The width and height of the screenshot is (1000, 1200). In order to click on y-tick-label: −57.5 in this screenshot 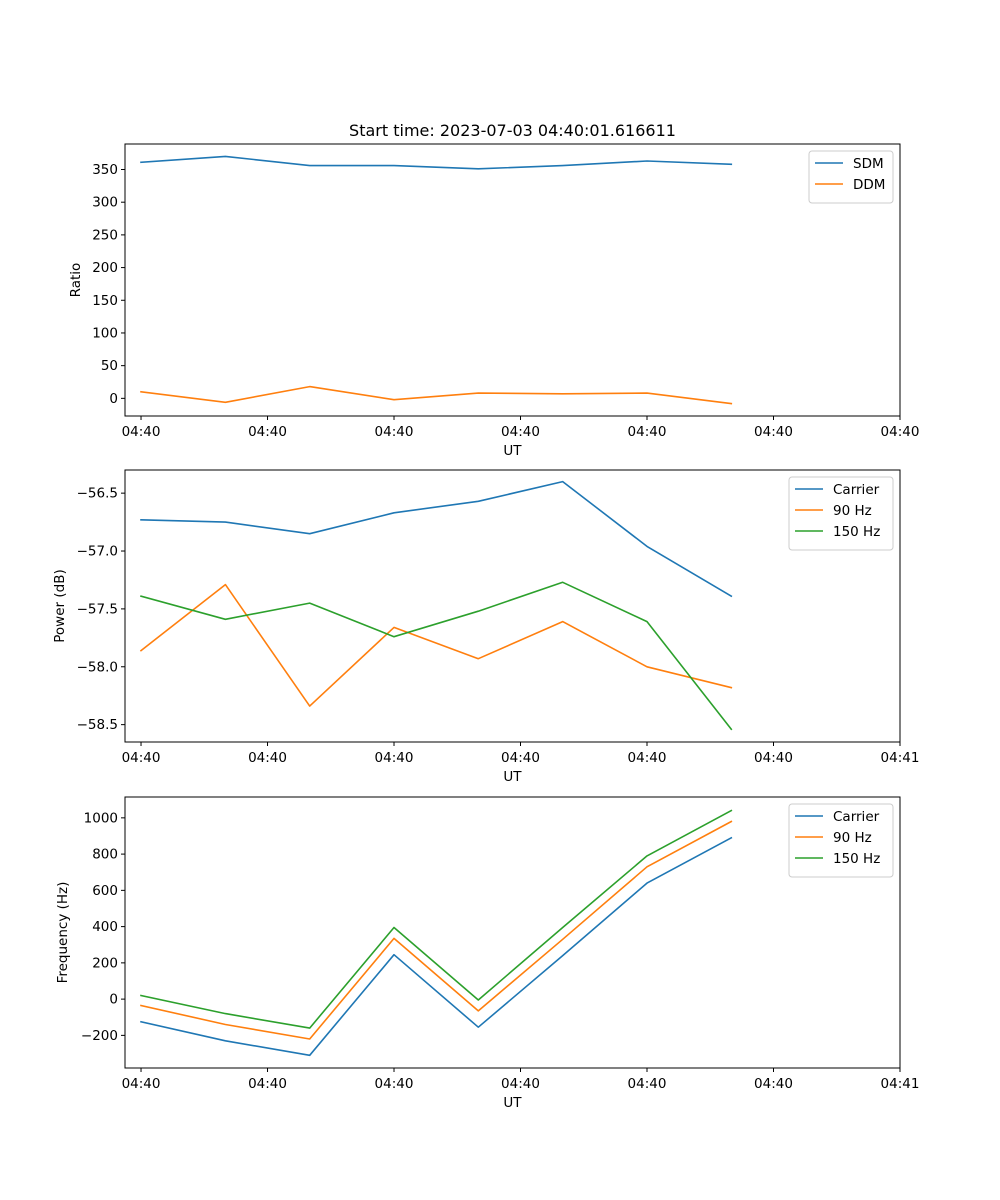, I will do `click(97, 609)`.